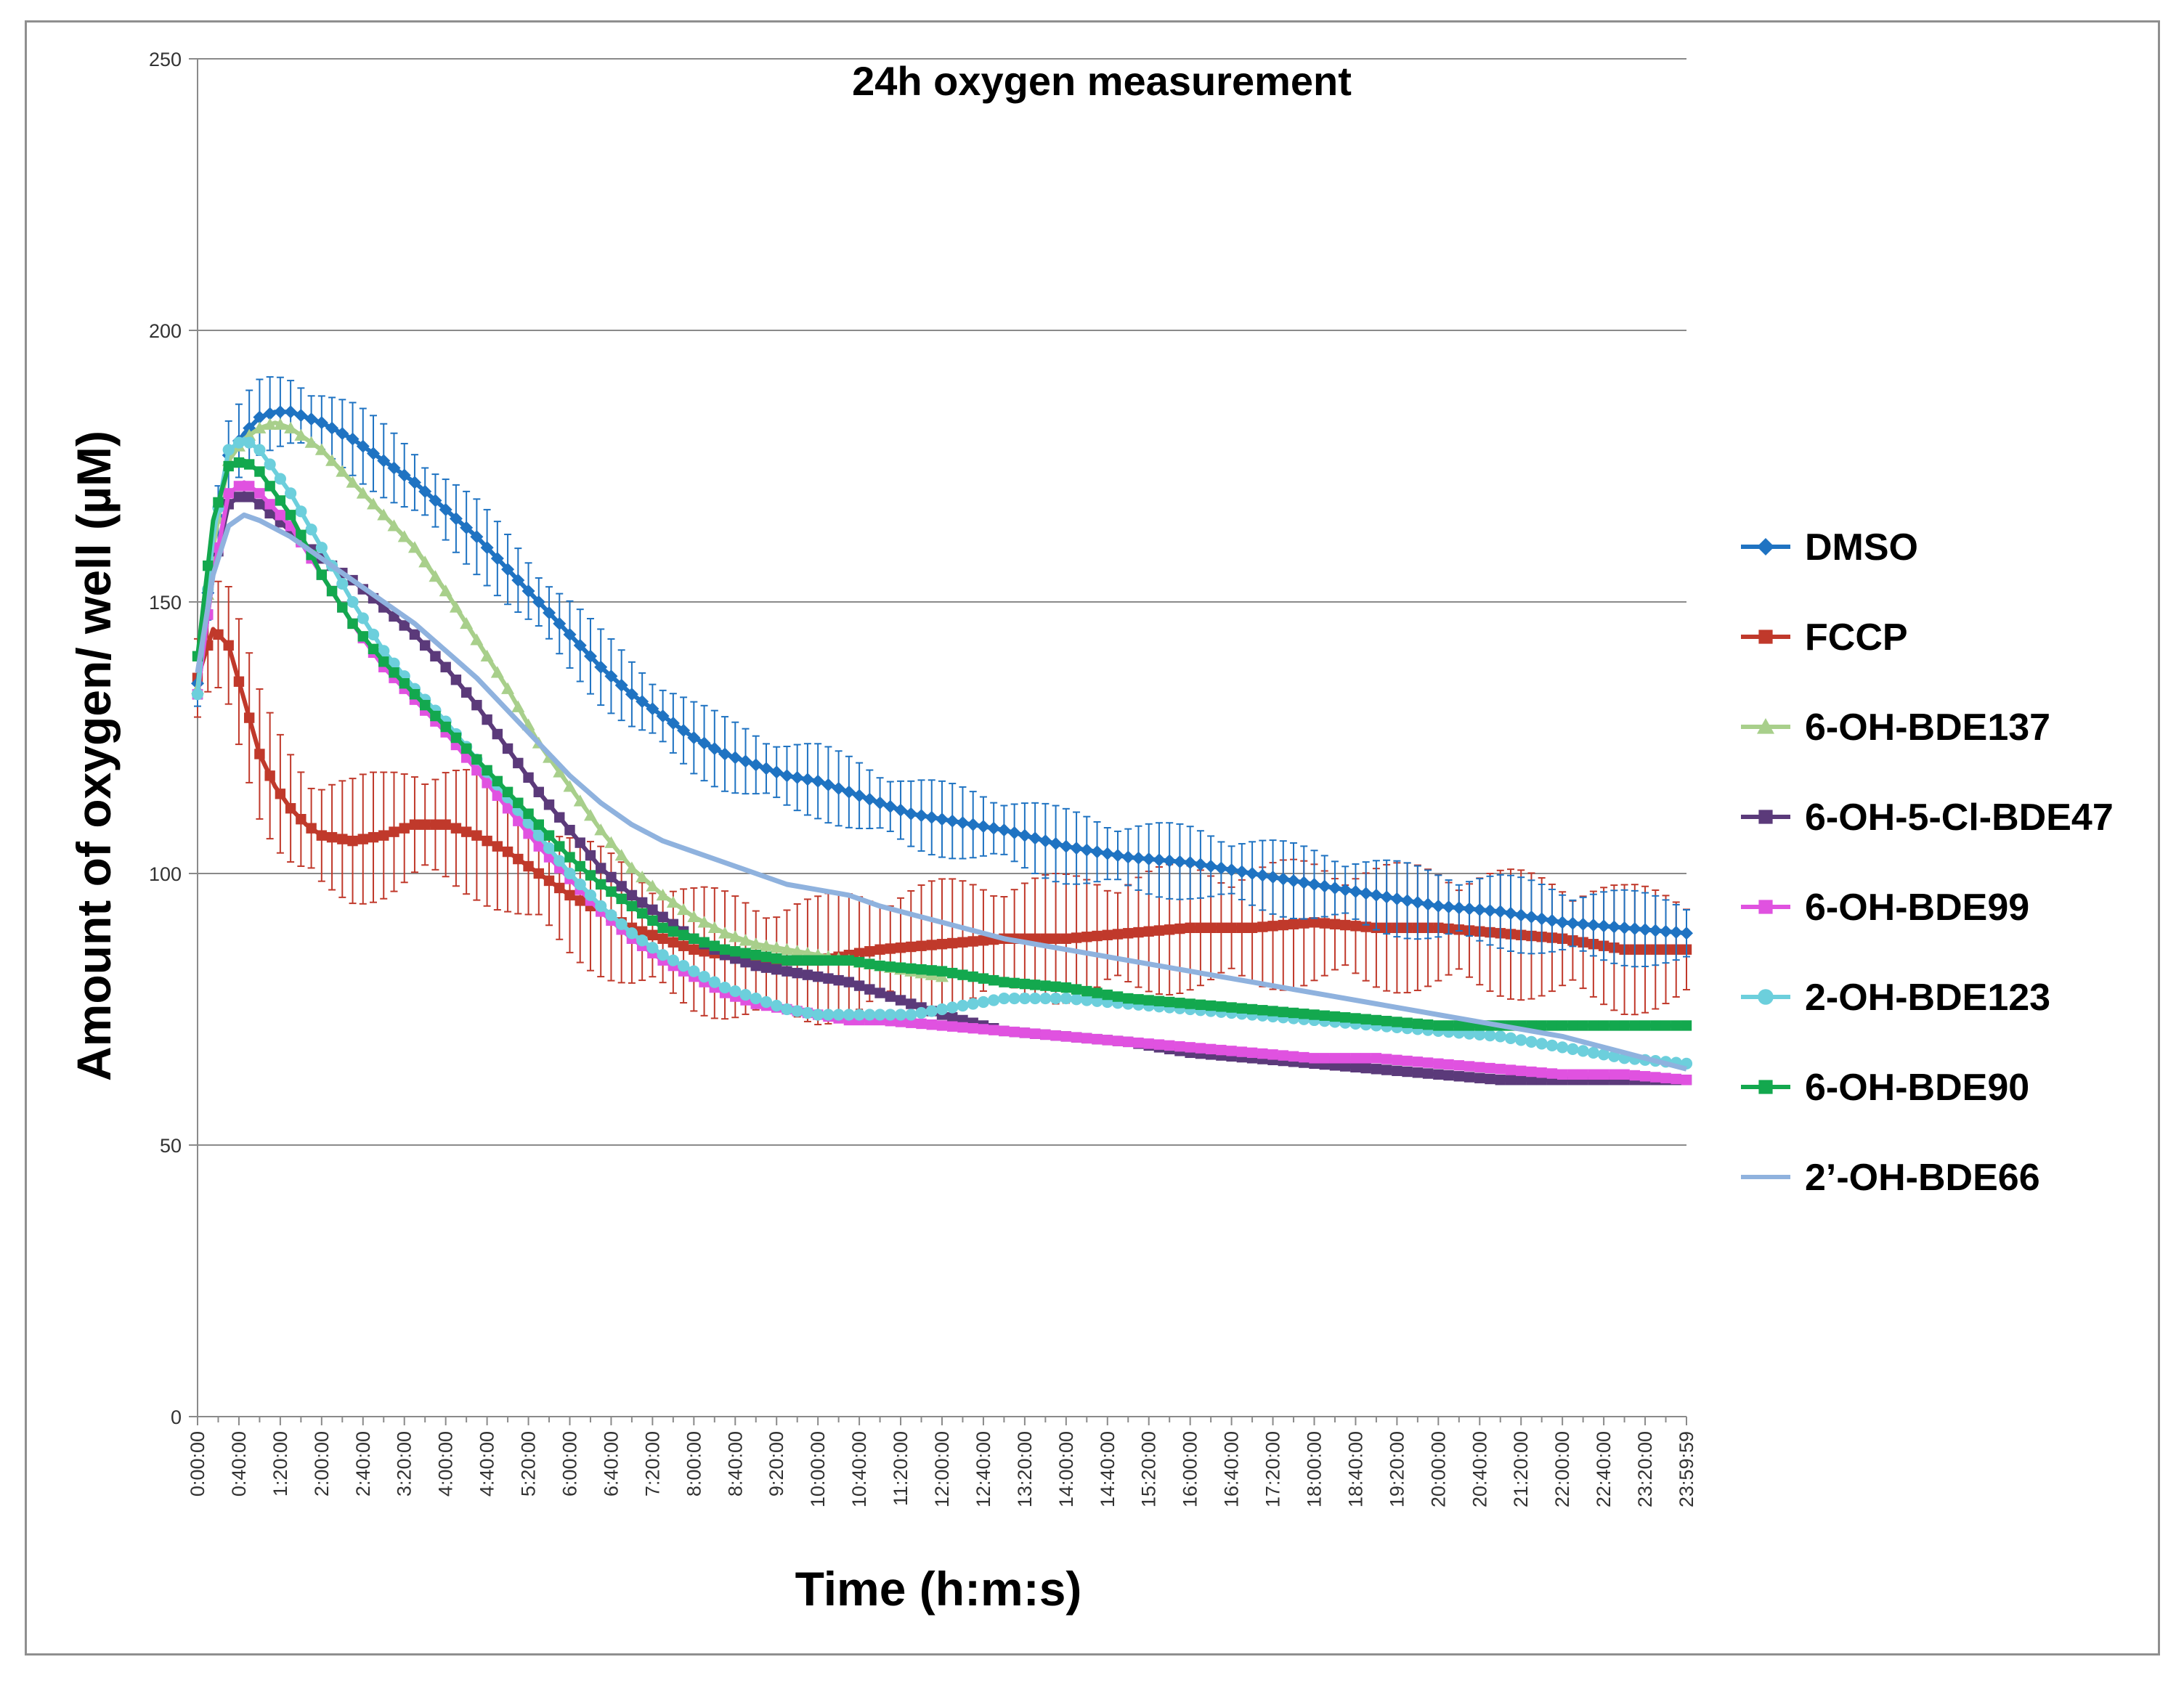 The width and height of the screenshot is (2184, 1686). Describe the element at coordinates (1917, 1088) in the screenshot. I see `legend-label: 6-OH-BDE90` at that location.